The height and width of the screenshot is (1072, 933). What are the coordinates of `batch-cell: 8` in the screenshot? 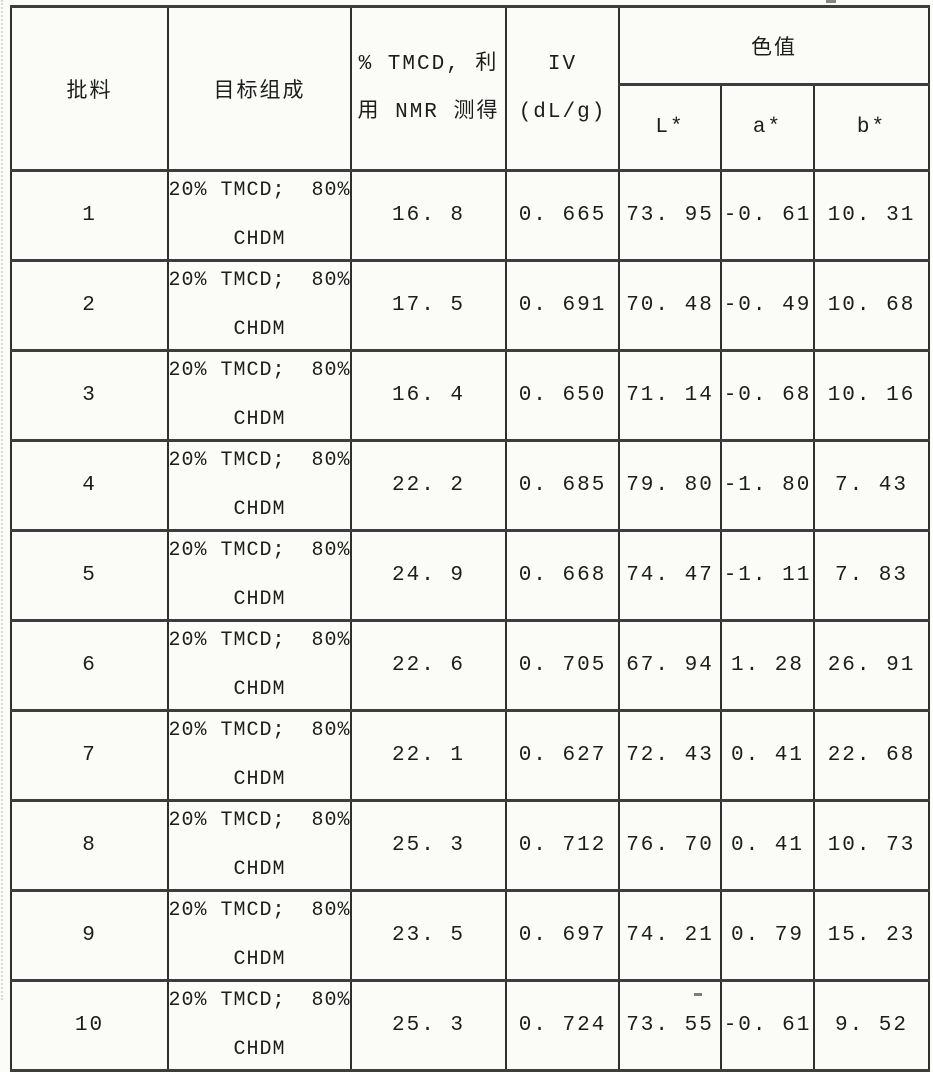 It's located at (89, 845).